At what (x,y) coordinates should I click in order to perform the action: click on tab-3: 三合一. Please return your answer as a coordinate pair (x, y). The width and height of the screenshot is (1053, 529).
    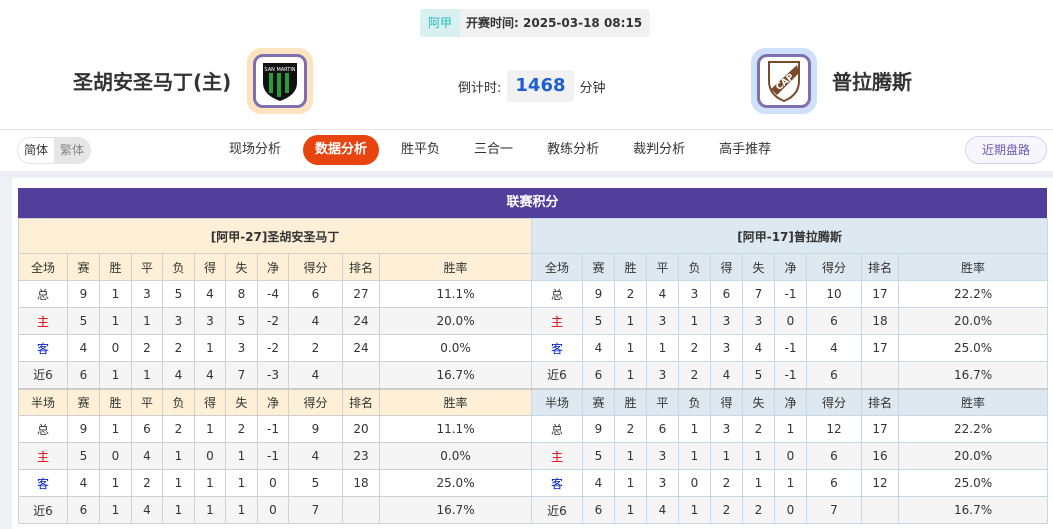
    Looking at the image, I should click on (494, 149).